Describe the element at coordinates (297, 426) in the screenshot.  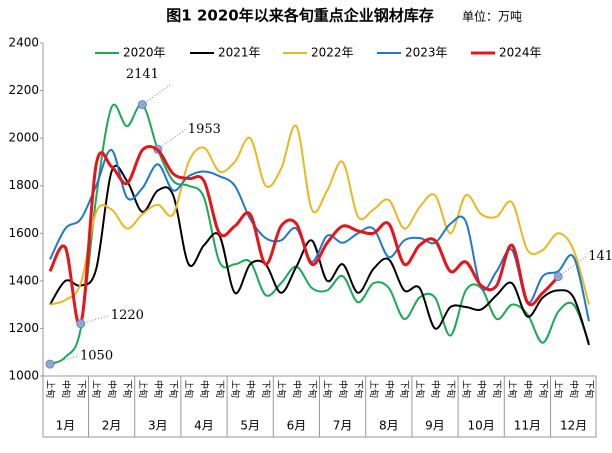
I see `month-label: 6月` at that location.